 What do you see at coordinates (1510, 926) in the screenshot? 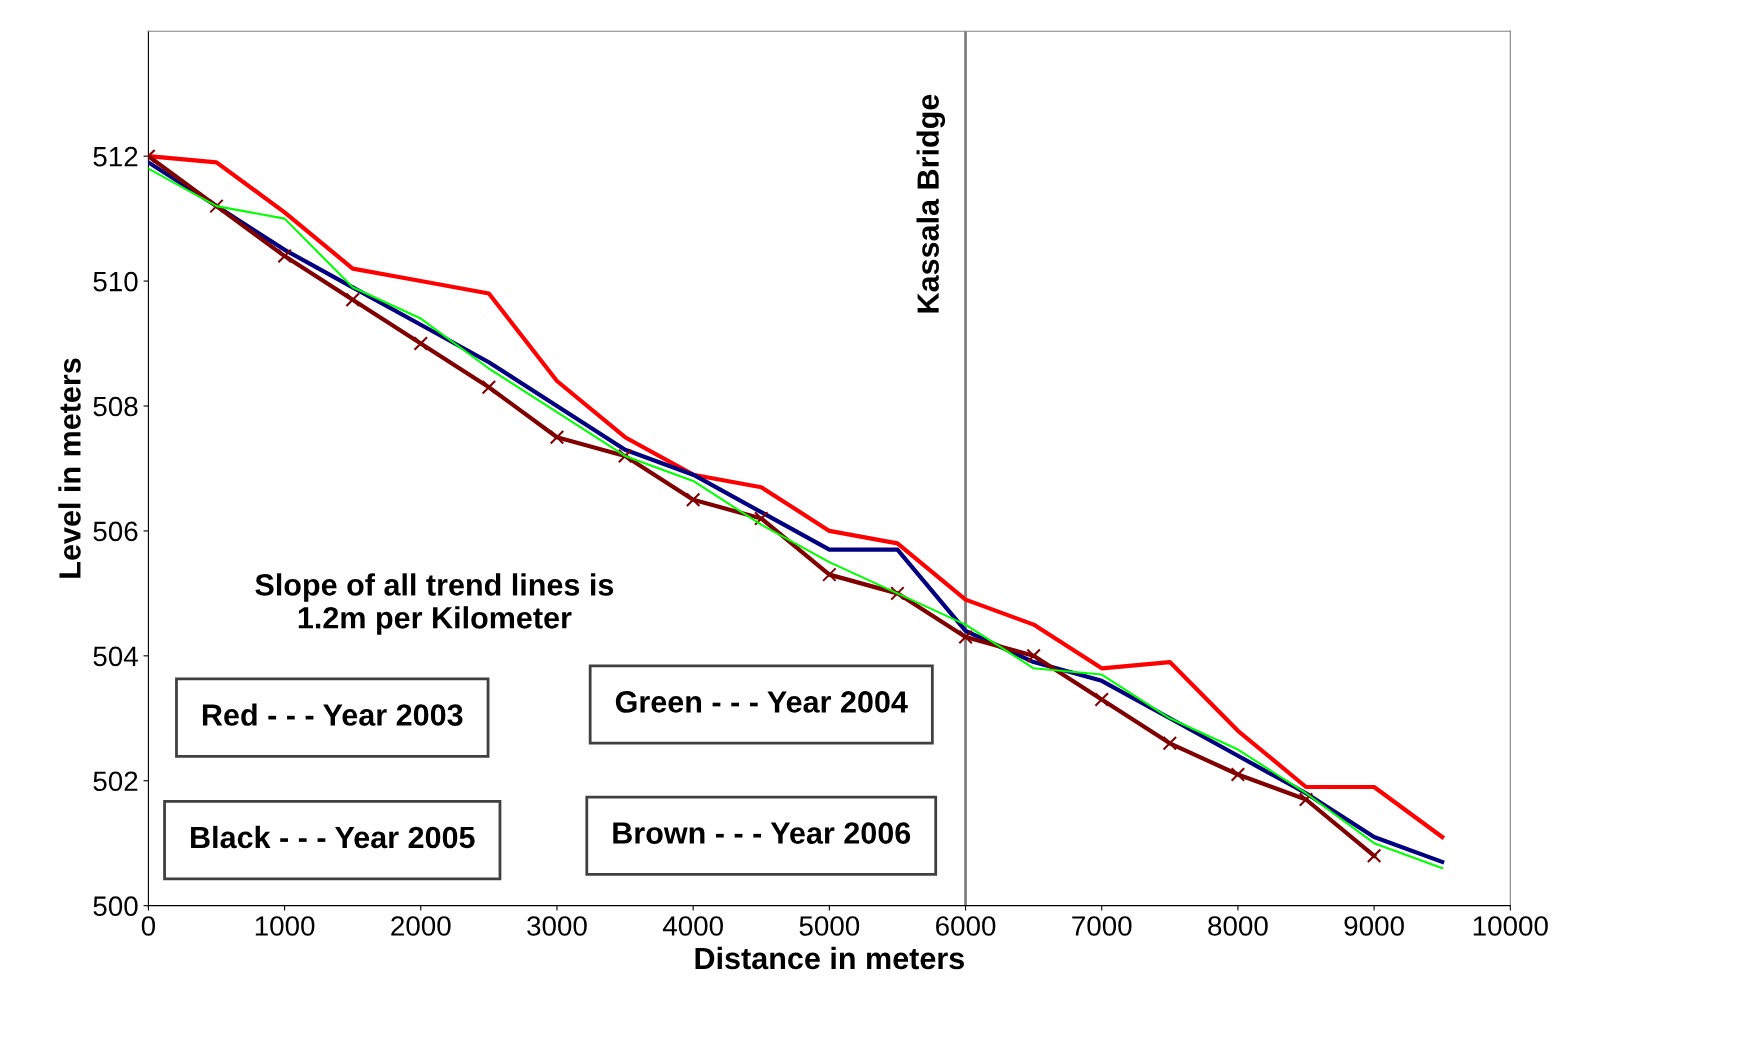
I see `x-tick-label: 10000` at bounding box center [1510, 926].